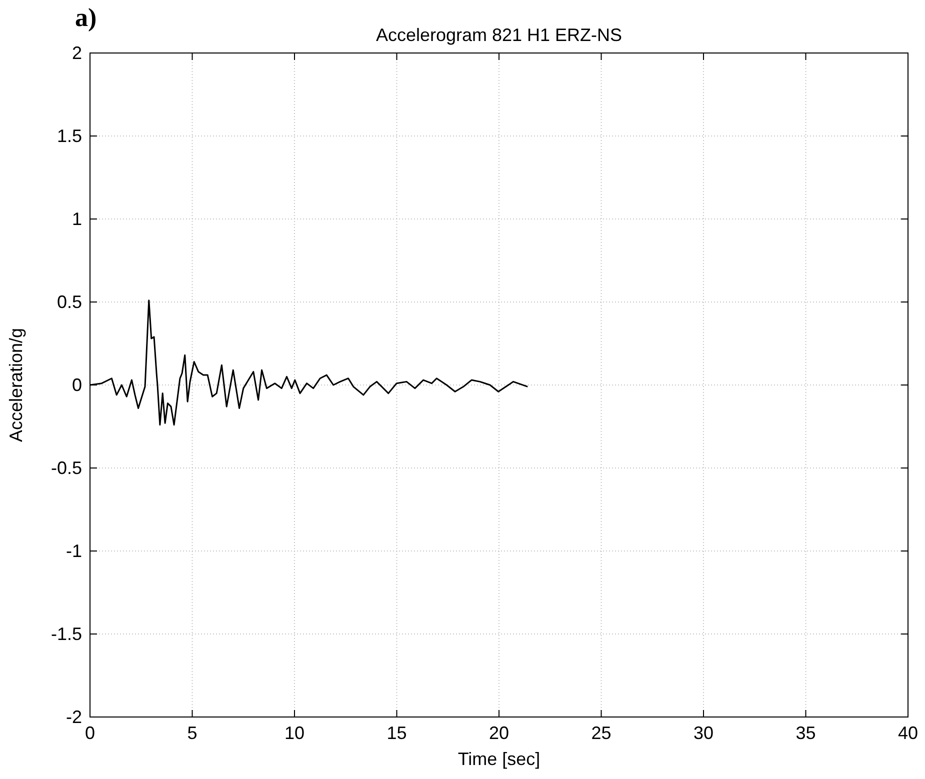  I want to click on x-axis-title: Time [sec], so click(499, 759).